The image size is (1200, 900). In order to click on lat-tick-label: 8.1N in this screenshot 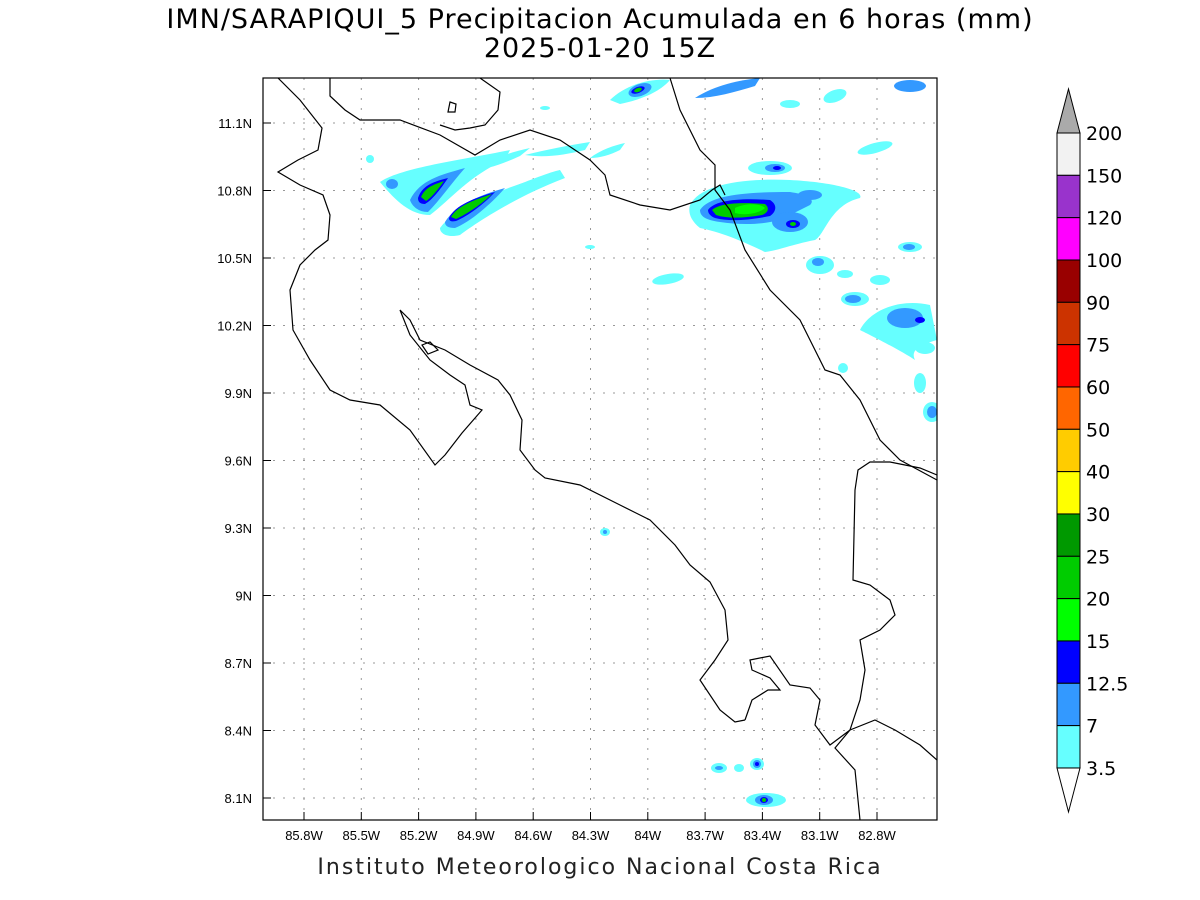, I will do `click(238, 798)`.